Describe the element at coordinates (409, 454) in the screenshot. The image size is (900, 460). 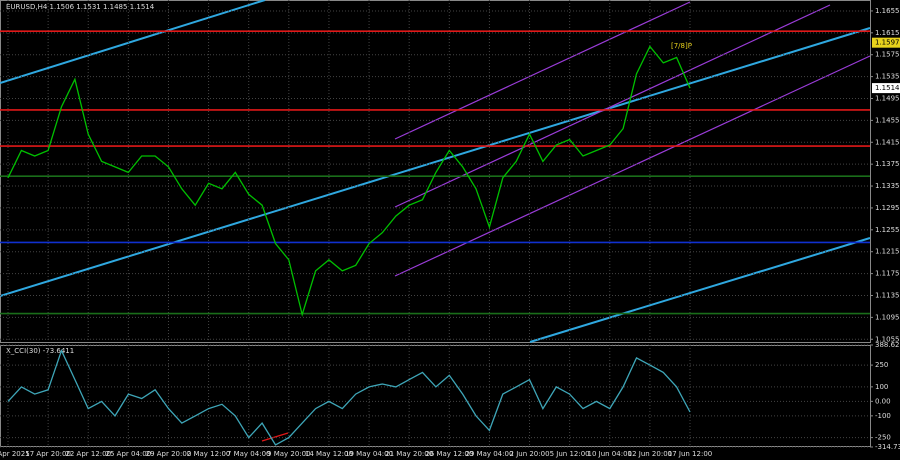
I see `x-tick-label: 21 May 20:00` at that location.